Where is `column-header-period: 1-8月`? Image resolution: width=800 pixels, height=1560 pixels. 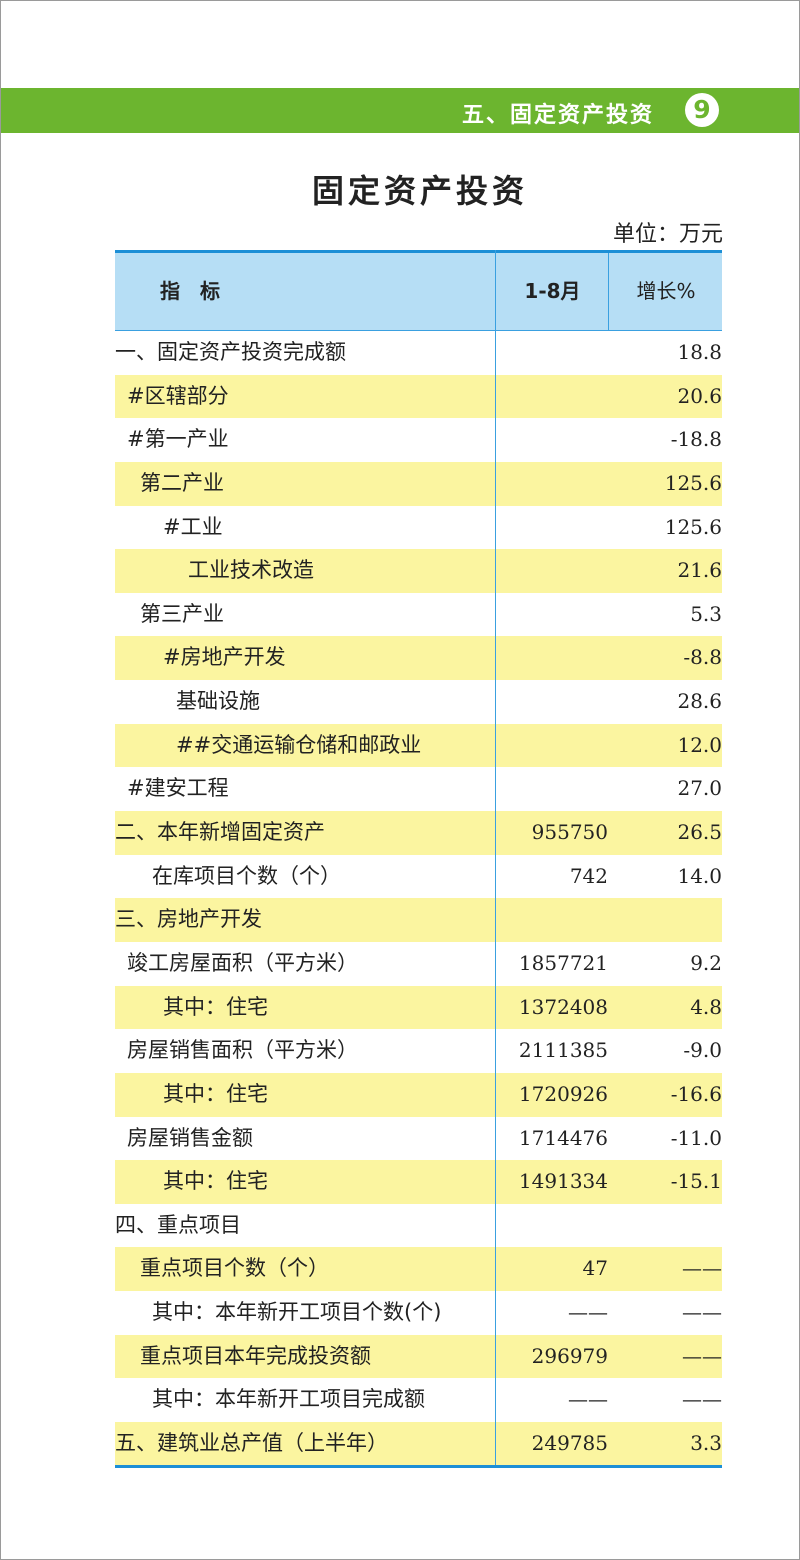
column-header-period: 1-8月 is located at coordinates (552, 291).